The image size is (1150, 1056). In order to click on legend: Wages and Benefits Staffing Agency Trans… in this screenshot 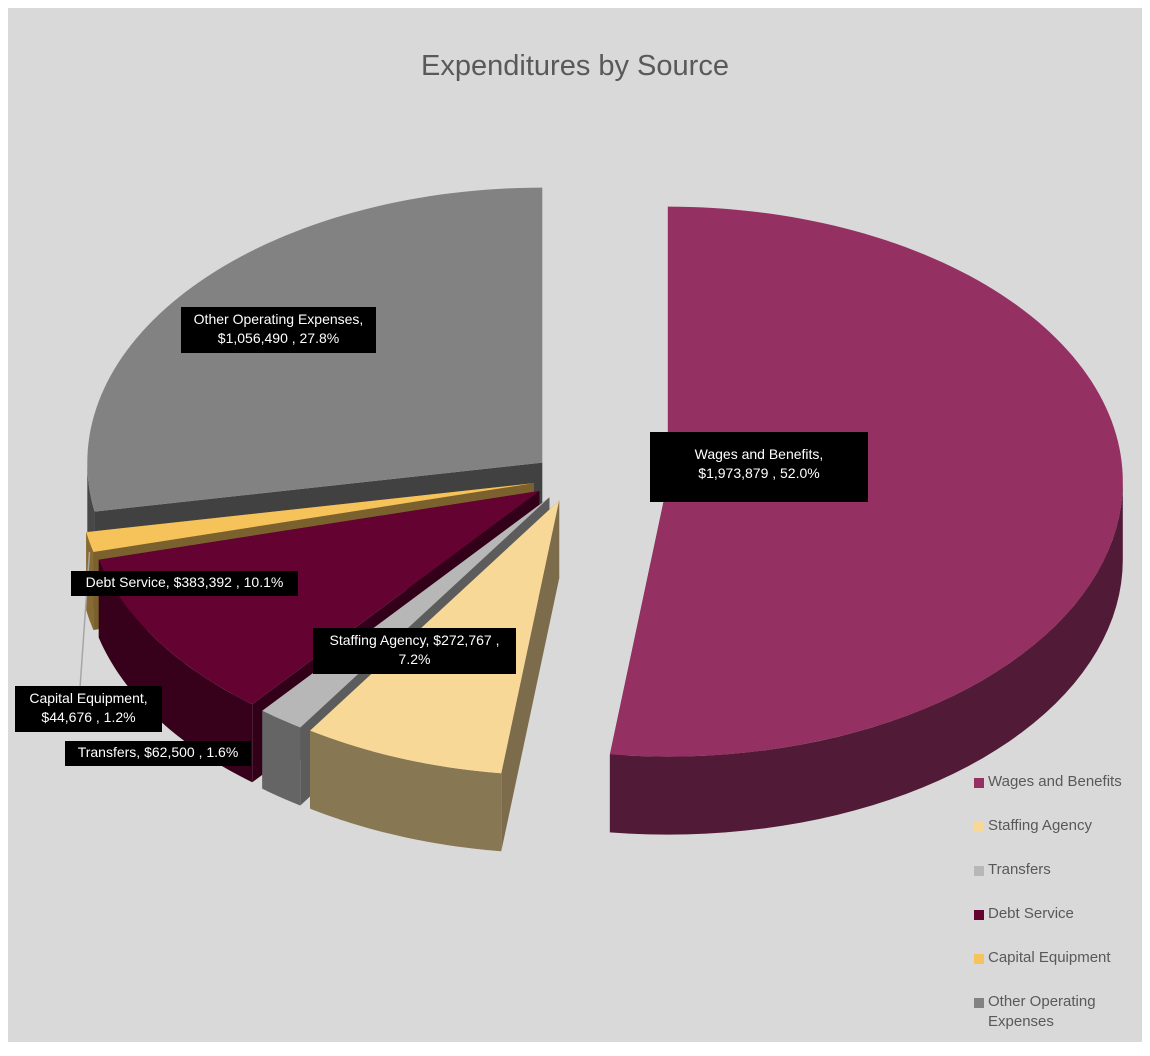, I will do `click(1056, 914)`.